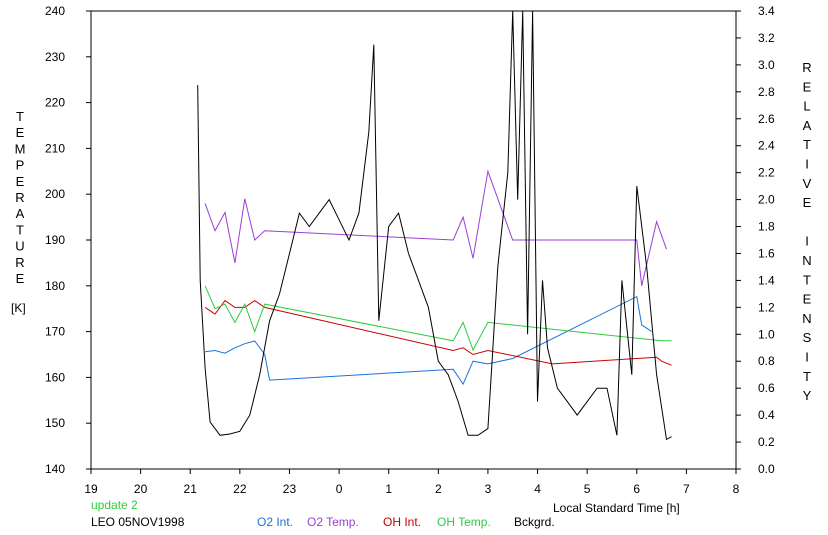 Image resolution: width=828 pixels, height=535 pixels. What do you see at coordinates (766, 200) in the screenshot?
I see `right-tick-label: 2.0` at bounding box center [766, 200].